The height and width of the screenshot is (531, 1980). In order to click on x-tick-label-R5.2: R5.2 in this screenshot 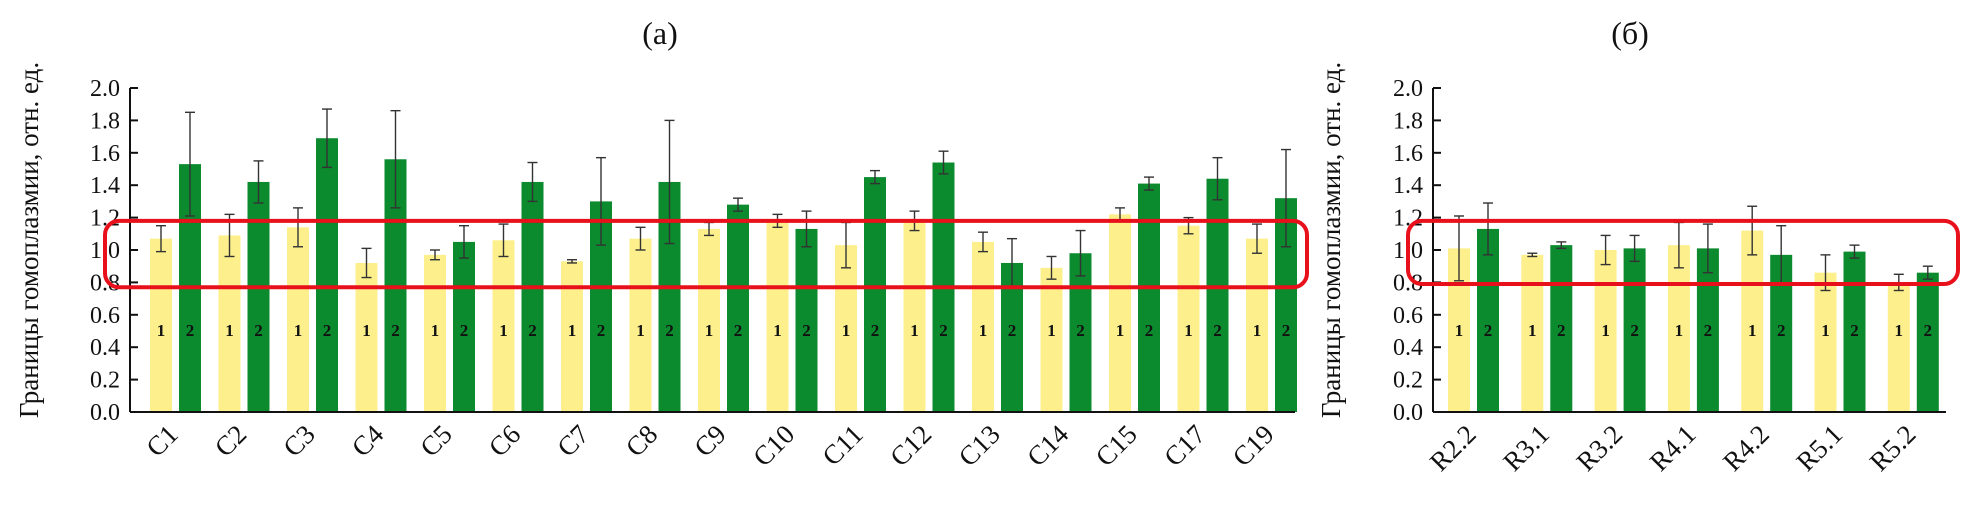, I will do `click(1893, 448)`.